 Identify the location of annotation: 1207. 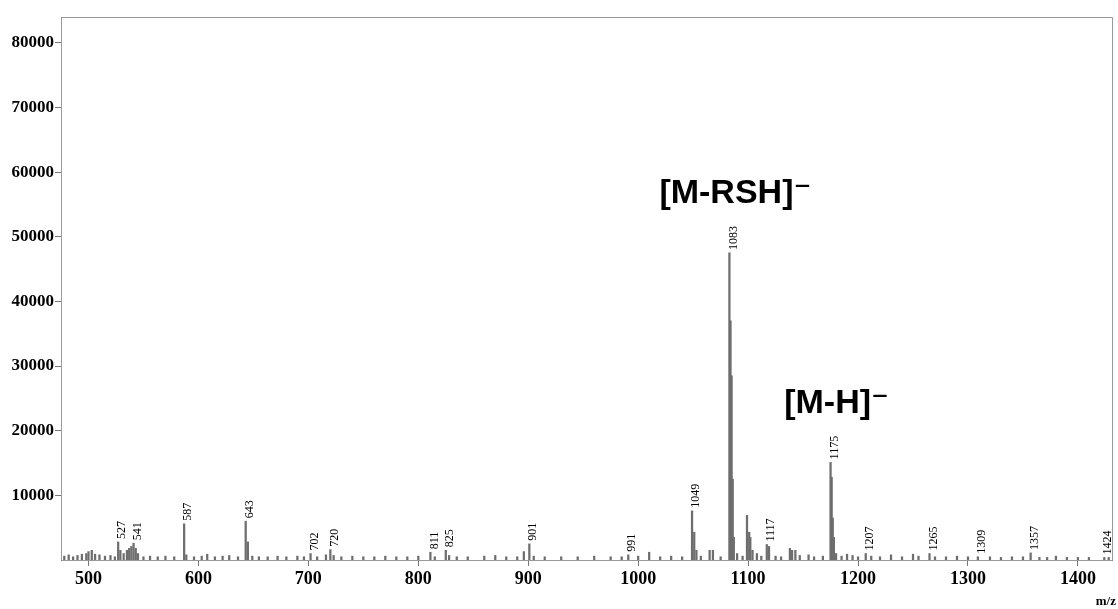
(868, 538).